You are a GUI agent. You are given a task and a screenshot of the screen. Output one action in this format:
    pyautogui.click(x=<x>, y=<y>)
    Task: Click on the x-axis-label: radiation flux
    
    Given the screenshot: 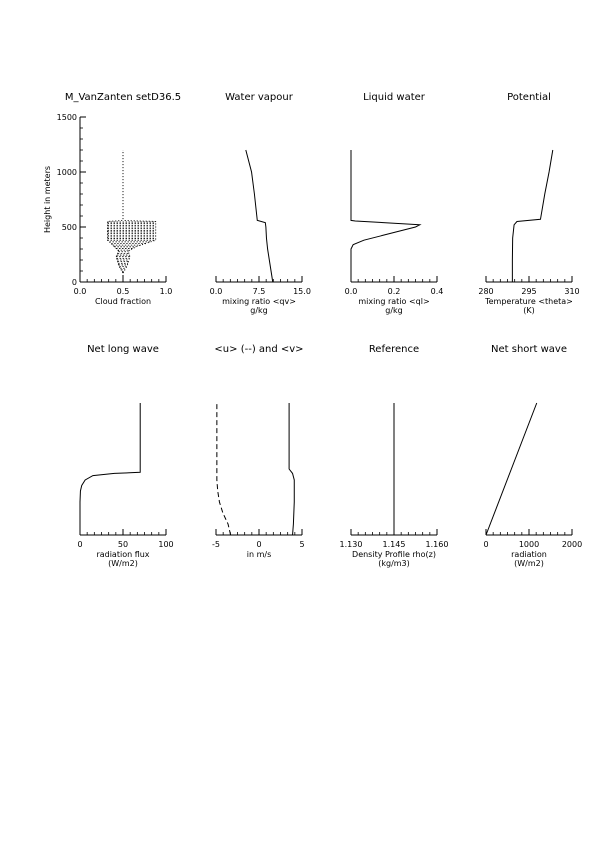 What is the action you would take?
    pyautogui.click(x=122, y=554)
    